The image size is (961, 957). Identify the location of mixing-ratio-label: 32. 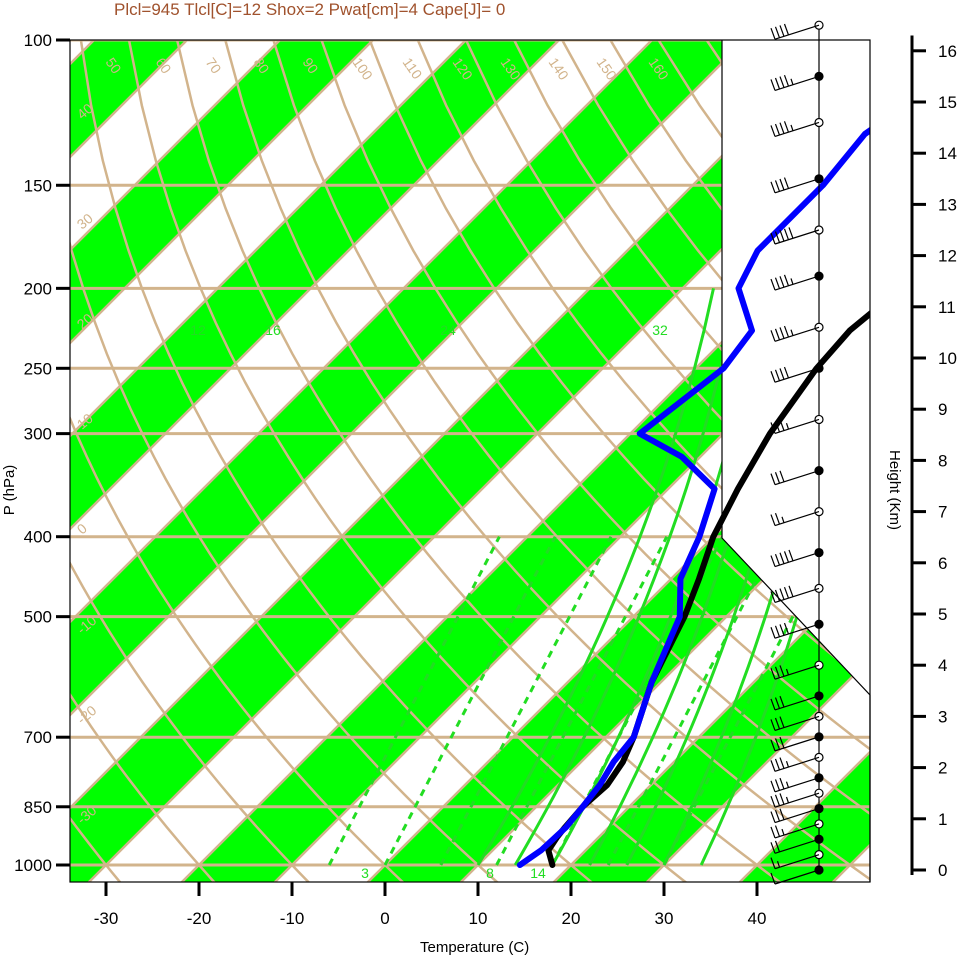
(660, 330).